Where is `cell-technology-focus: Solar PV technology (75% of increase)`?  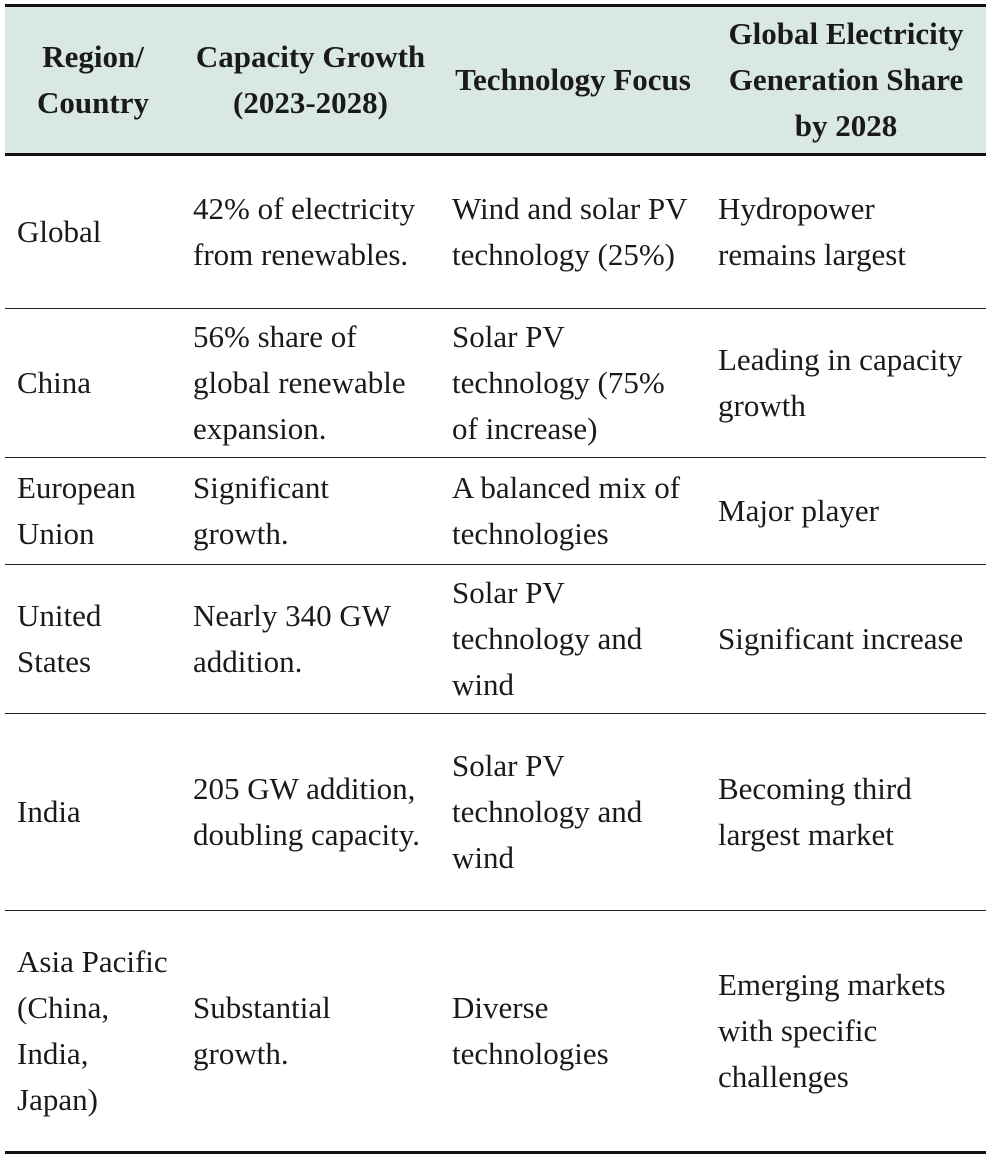 cell-technology-focus: Solar PV technology (75% of increase) is located at coordinates (558, 382).